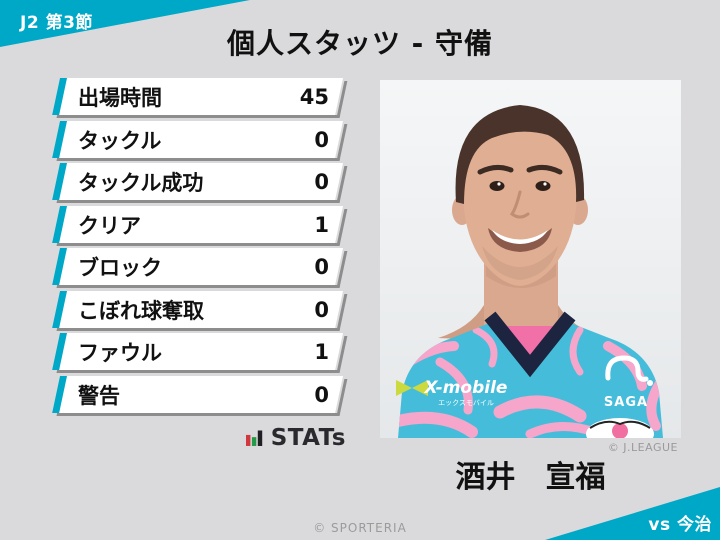  Describe the element at coordinates (141, 310) in the screenshot. I see `stat-label: こぼれ球奪取` at that location.